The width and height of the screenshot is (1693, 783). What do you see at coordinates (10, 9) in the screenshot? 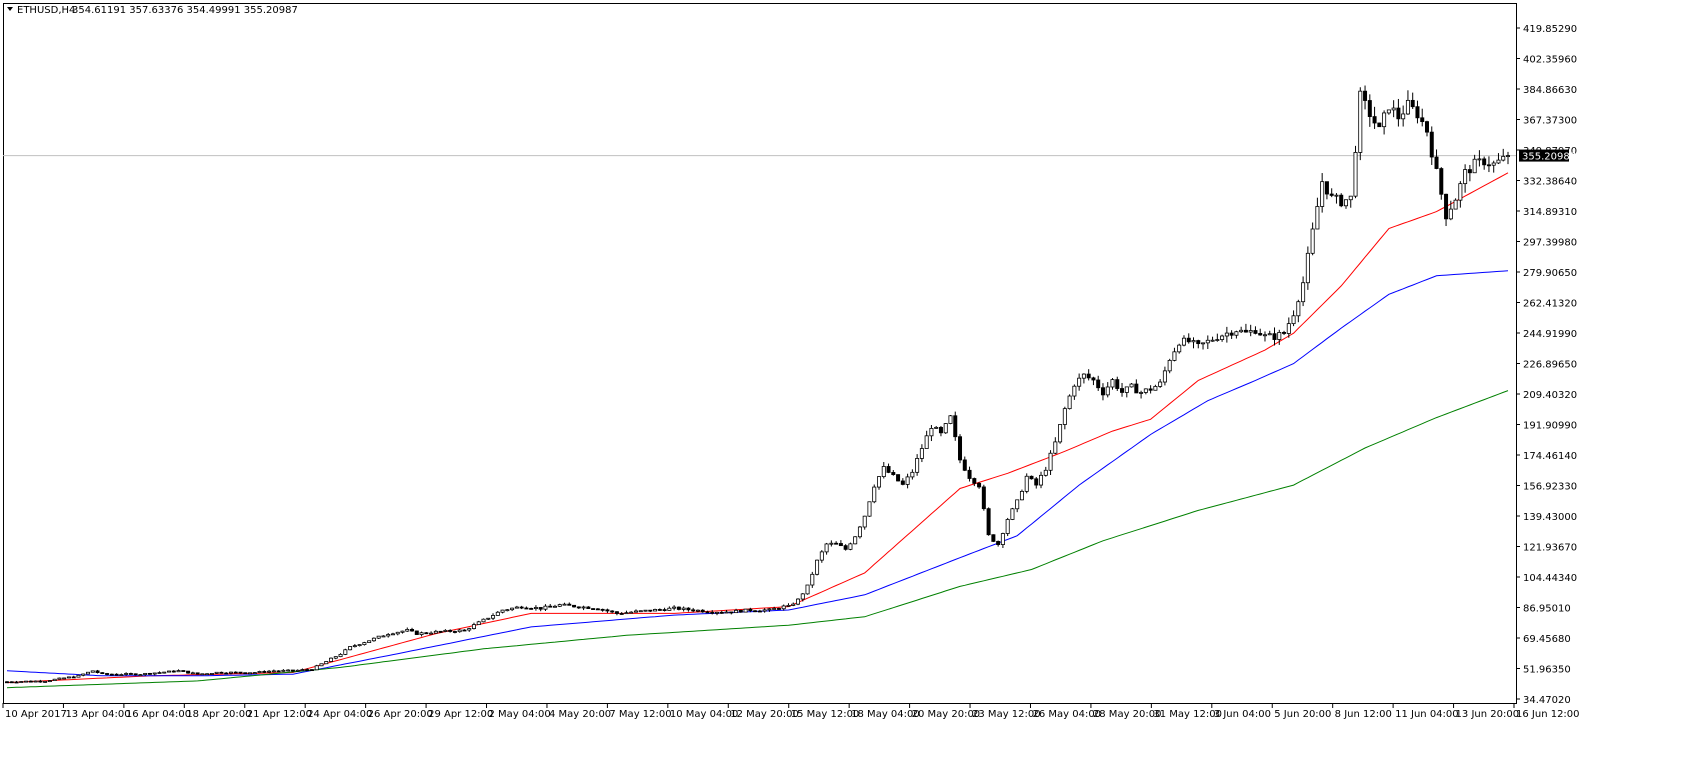
I see `triangle-down-icon` at bounding box center [10, 9].